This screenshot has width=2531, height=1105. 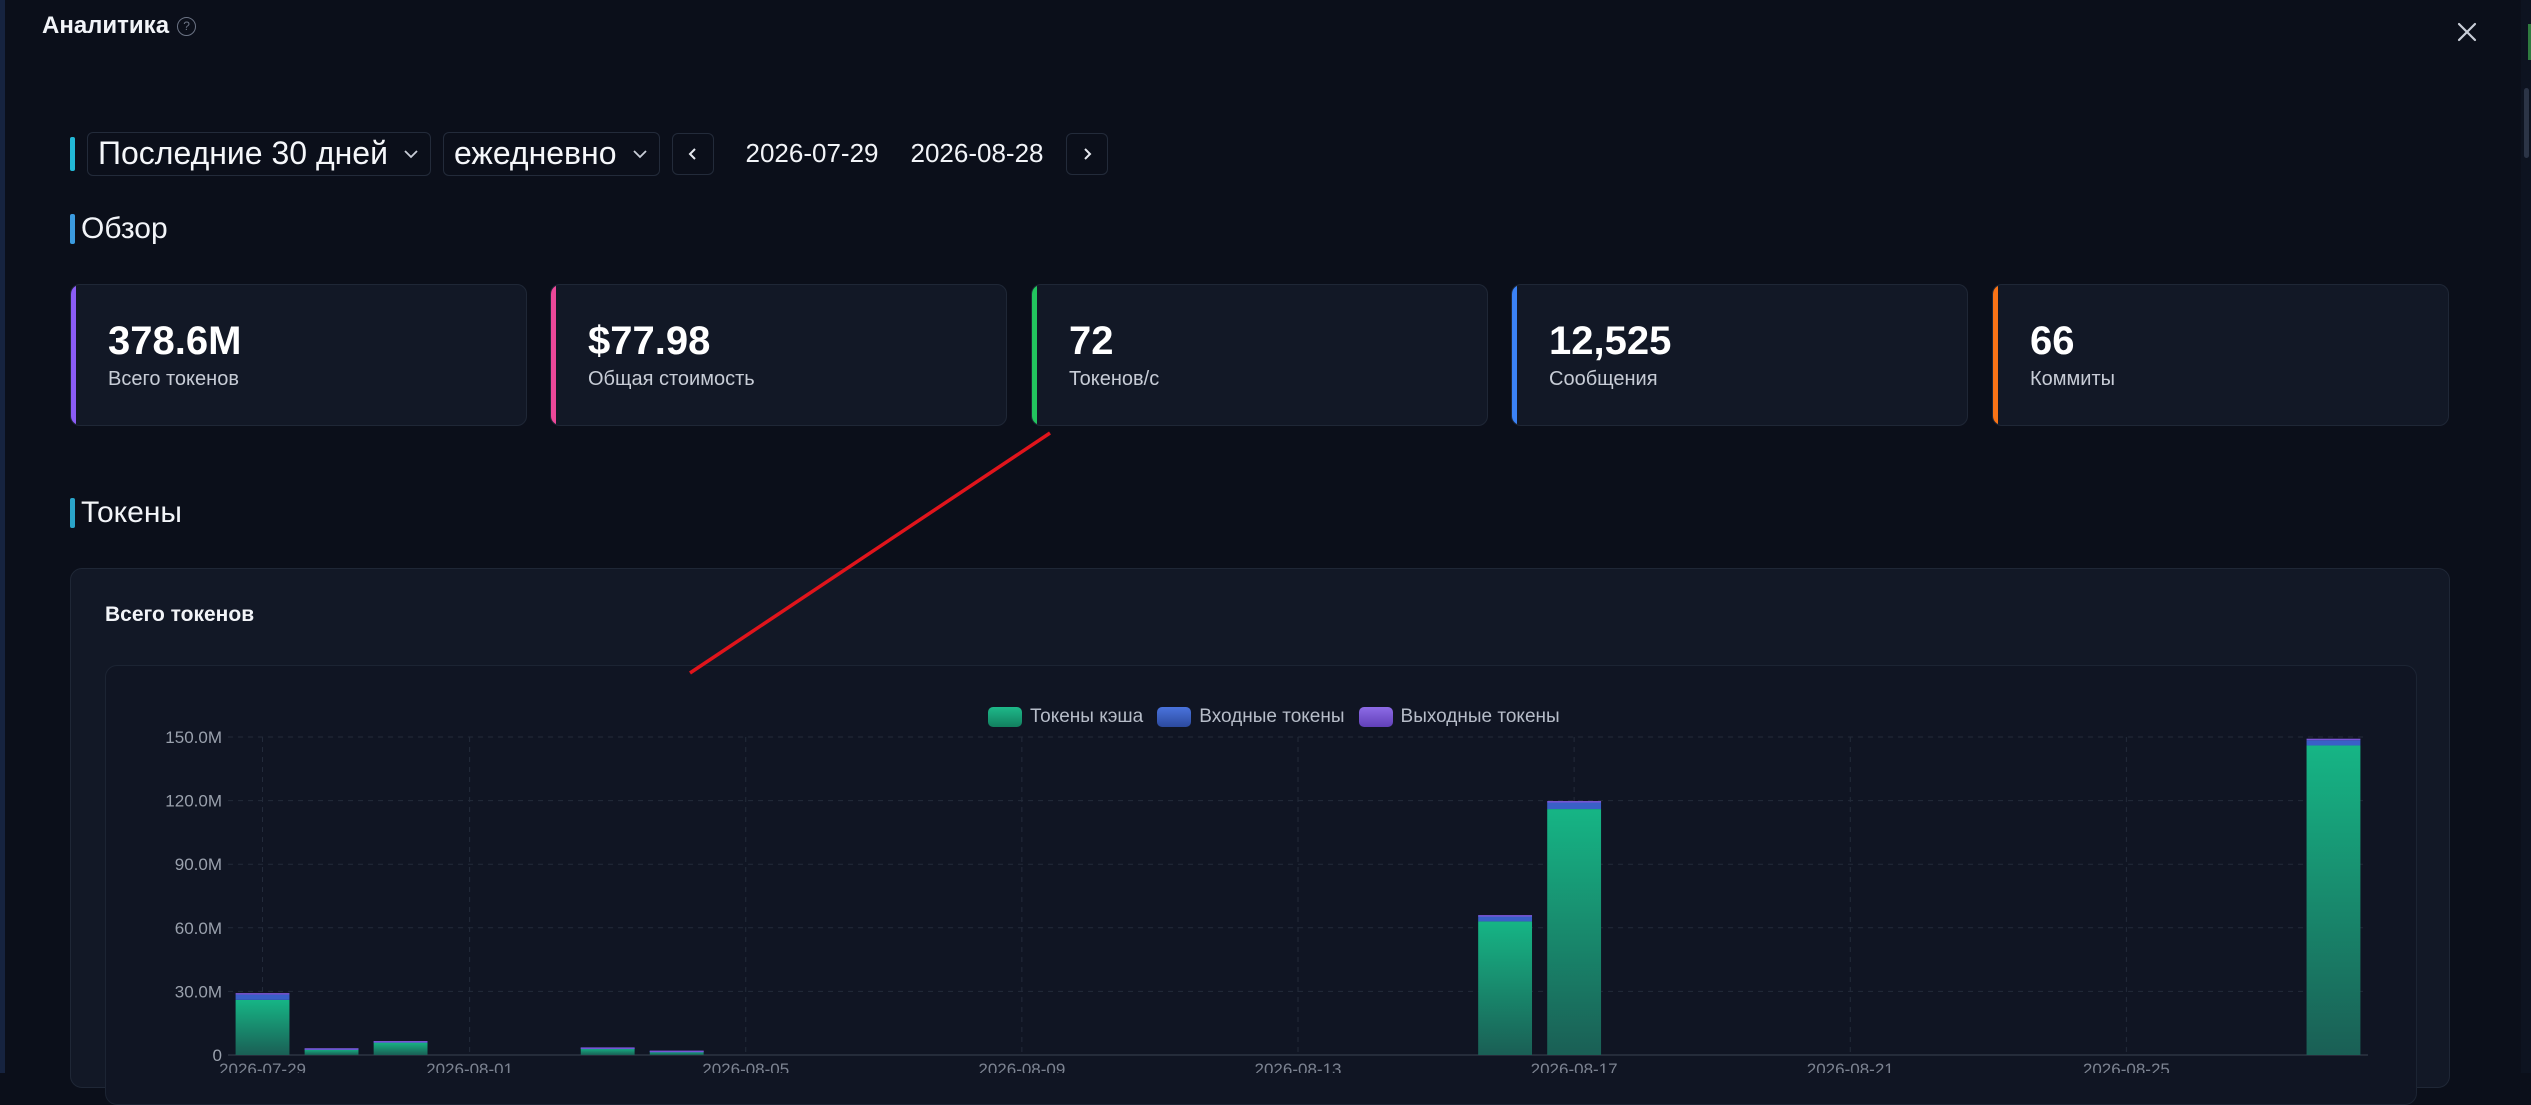 I want to click on date-to: 2026-08-28, so click(x=977, y=153).